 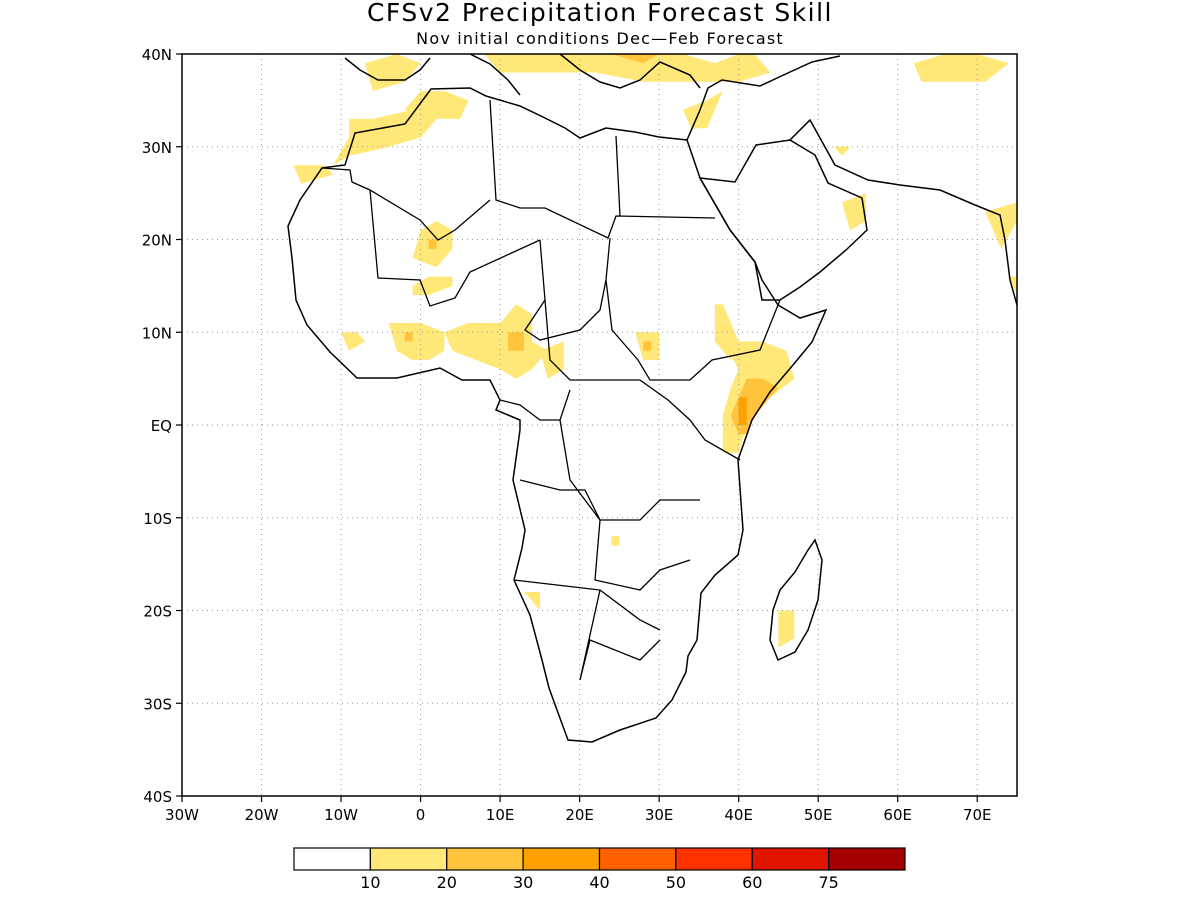 I want to click on y-tick-label: 40S, so click(x=157, y=797).